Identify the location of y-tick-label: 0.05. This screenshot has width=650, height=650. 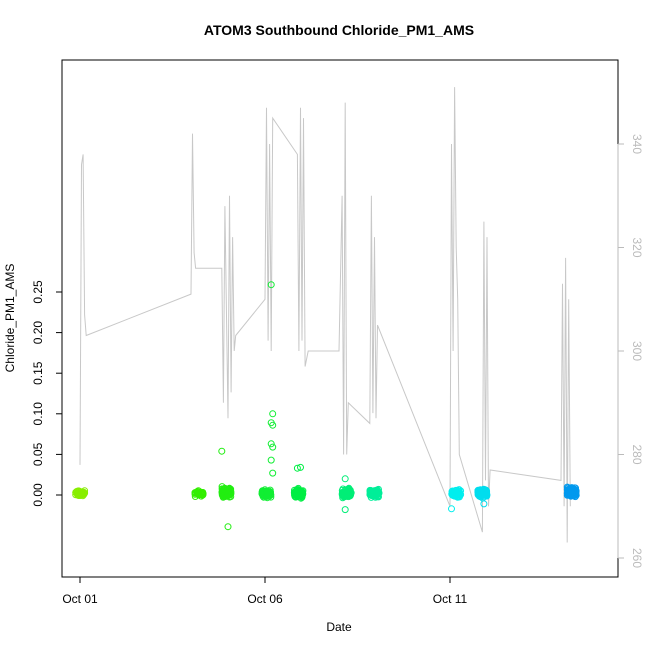
(38, 454).